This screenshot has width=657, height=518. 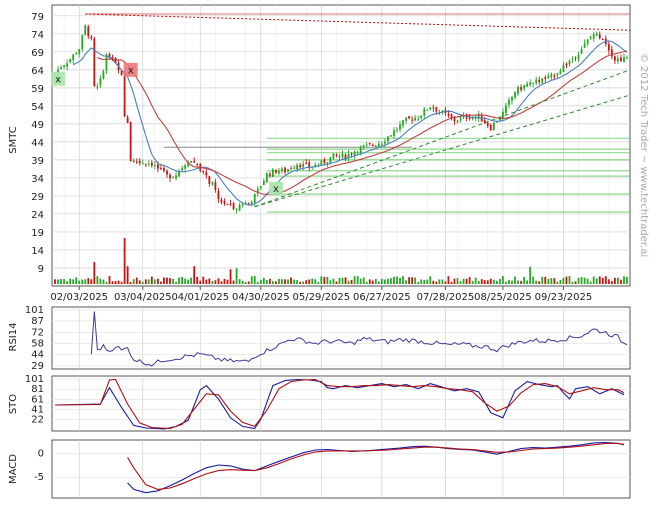 What do you see at coordinates (322, 297) in the screenshot?
I see `x-tick-label: 05/29/2025` at bounding box center [322, 297].